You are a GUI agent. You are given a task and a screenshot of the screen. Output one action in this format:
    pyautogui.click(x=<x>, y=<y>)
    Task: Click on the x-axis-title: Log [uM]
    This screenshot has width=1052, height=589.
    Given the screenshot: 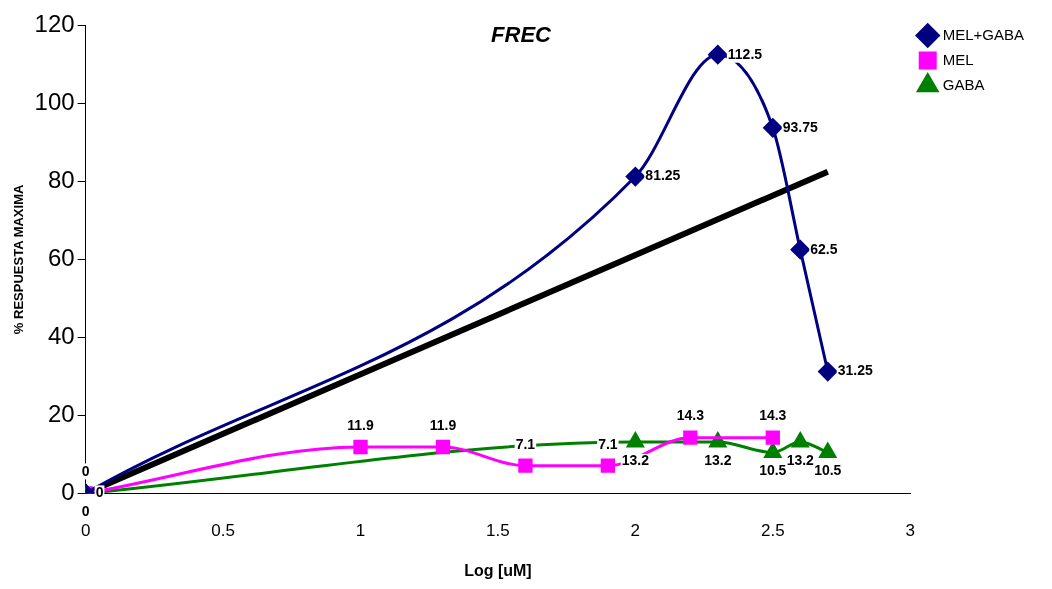 What is the action you would take?
    pyautogui.click(x=498, y=570)
    